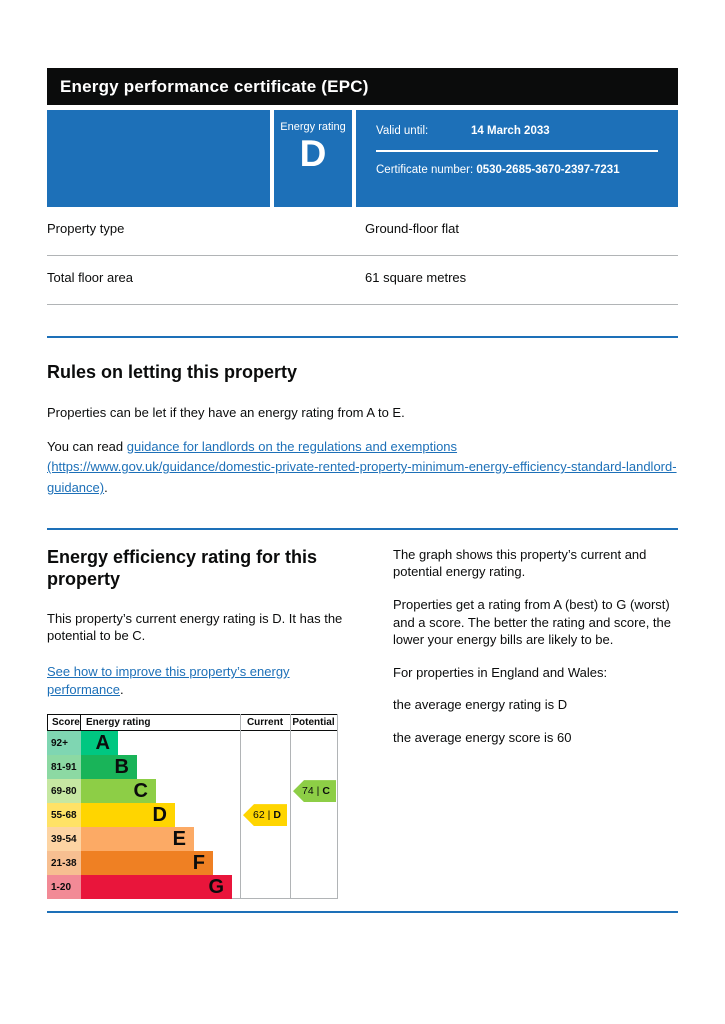  What do you see at coordinates (147, 863) in the screenshot?
I see `epc-band-bar: F` at bounding box center [147, 863].